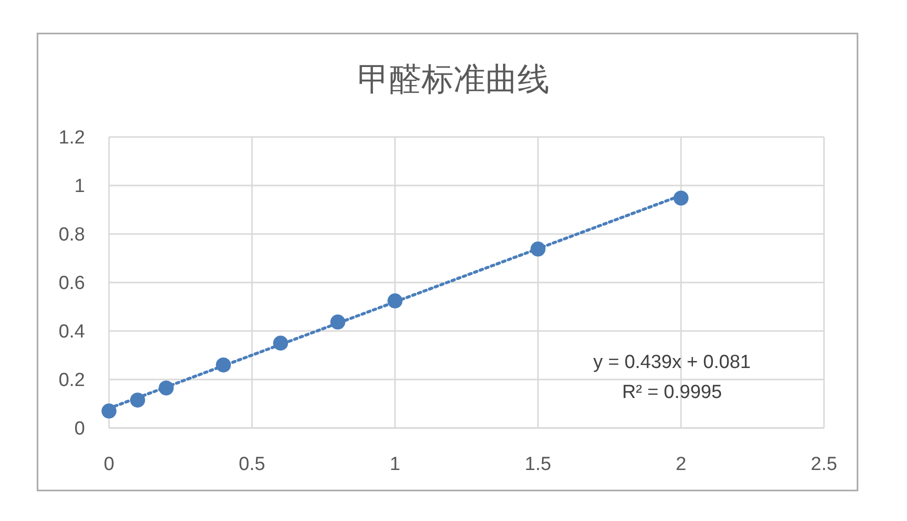 This screenshot has width=907, height=521. I want to click on y-tick-label: 0, so click(79, 429).